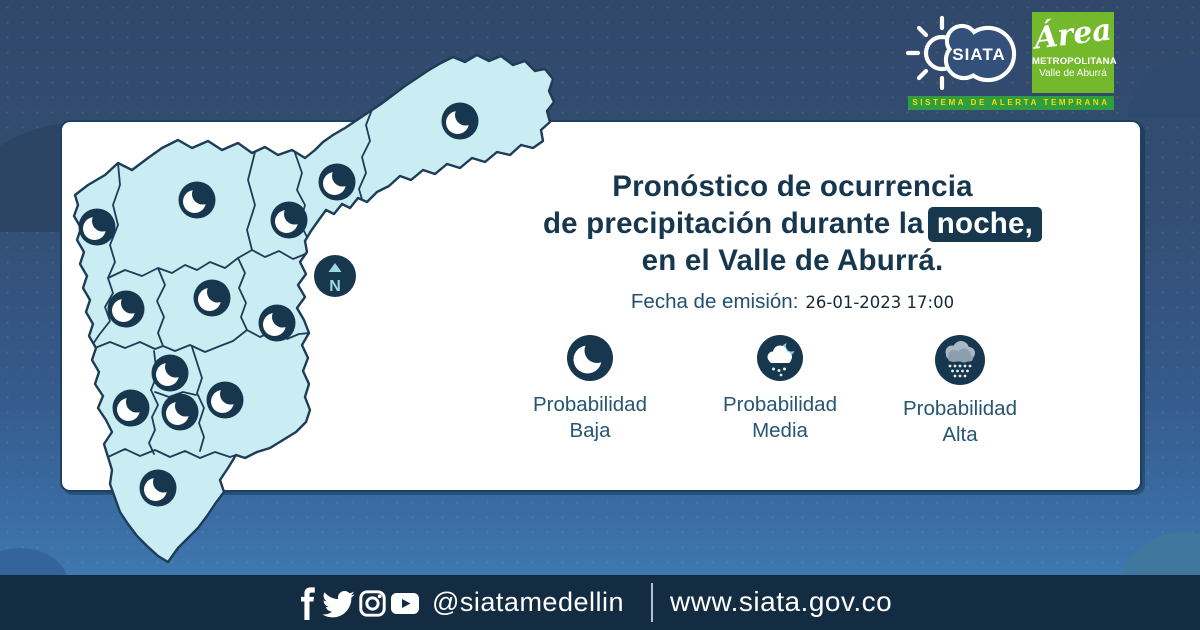 Image resolution: width=1200 pixels, height=630 pixels. Describe the element at coordinates (590, 430) in the screenshot. I see `legend-label-line2: Baja` at that location.